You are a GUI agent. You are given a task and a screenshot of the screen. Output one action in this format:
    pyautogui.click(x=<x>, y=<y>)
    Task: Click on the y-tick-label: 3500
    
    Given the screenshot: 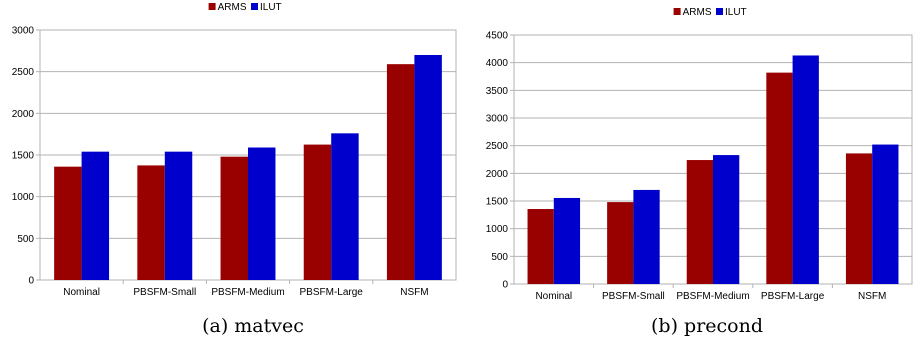 What is the action you would take?
    pyautogui.click(x=497, y=91)
    